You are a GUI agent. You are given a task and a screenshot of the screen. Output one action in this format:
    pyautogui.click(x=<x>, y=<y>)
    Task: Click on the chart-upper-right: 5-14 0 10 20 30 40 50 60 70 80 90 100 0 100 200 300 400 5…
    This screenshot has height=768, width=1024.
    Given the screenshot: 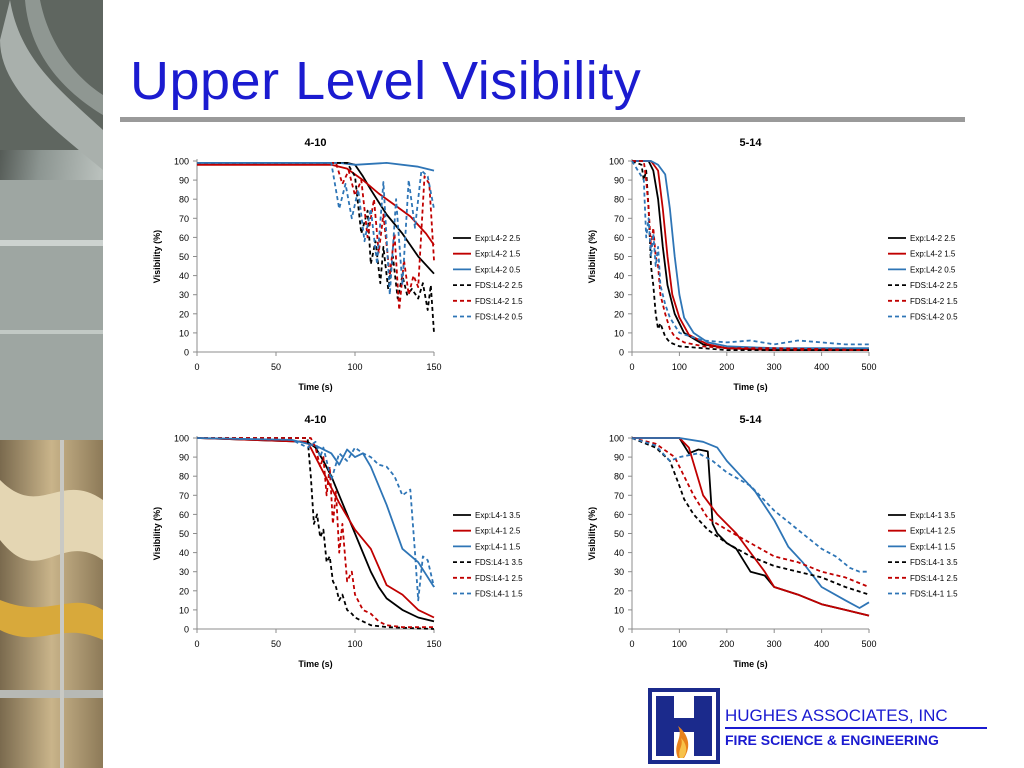 What is the action you would take?
    pyautogui.click(x=765, y=263)
    